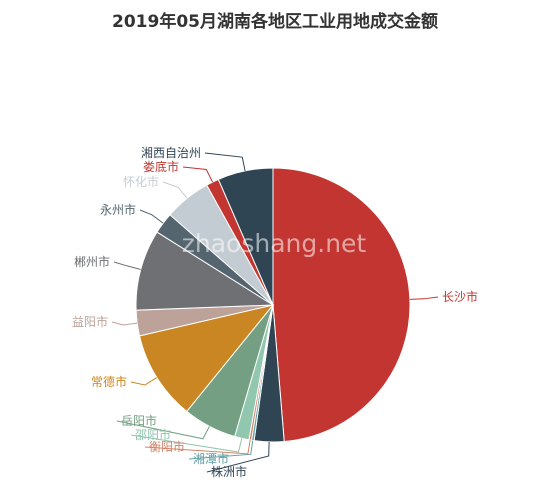  Describe the element at coordinates (171, 152) in the screenshot. I see `slice-label-13: 湘西自治州` at that location.